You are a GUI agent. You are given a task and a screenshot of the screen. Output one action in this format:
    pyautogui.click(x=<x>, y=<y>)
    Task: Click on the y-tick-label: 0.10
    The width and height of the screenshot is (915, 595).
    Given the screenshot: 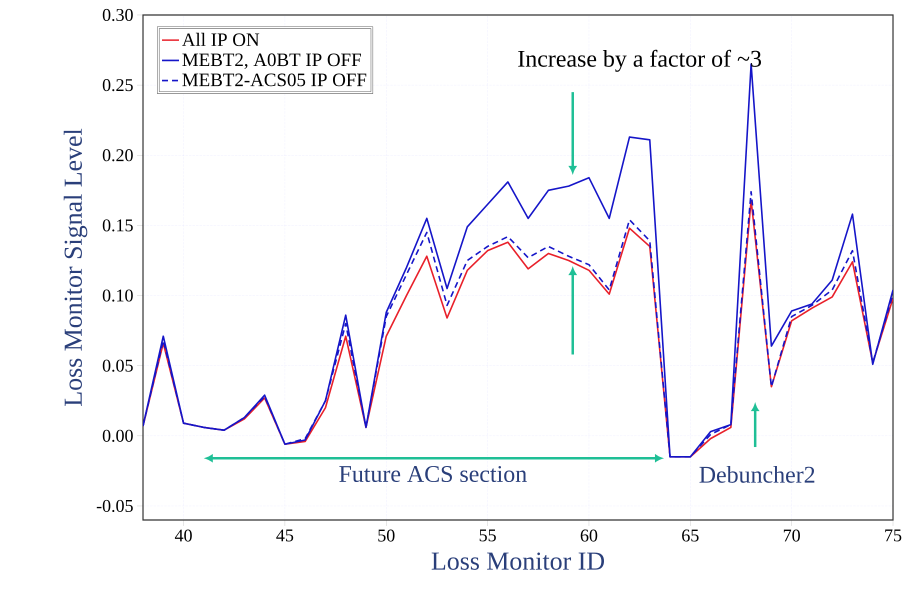 What is the action you would take?
    pyautogui.click(x=117, y=295)
    